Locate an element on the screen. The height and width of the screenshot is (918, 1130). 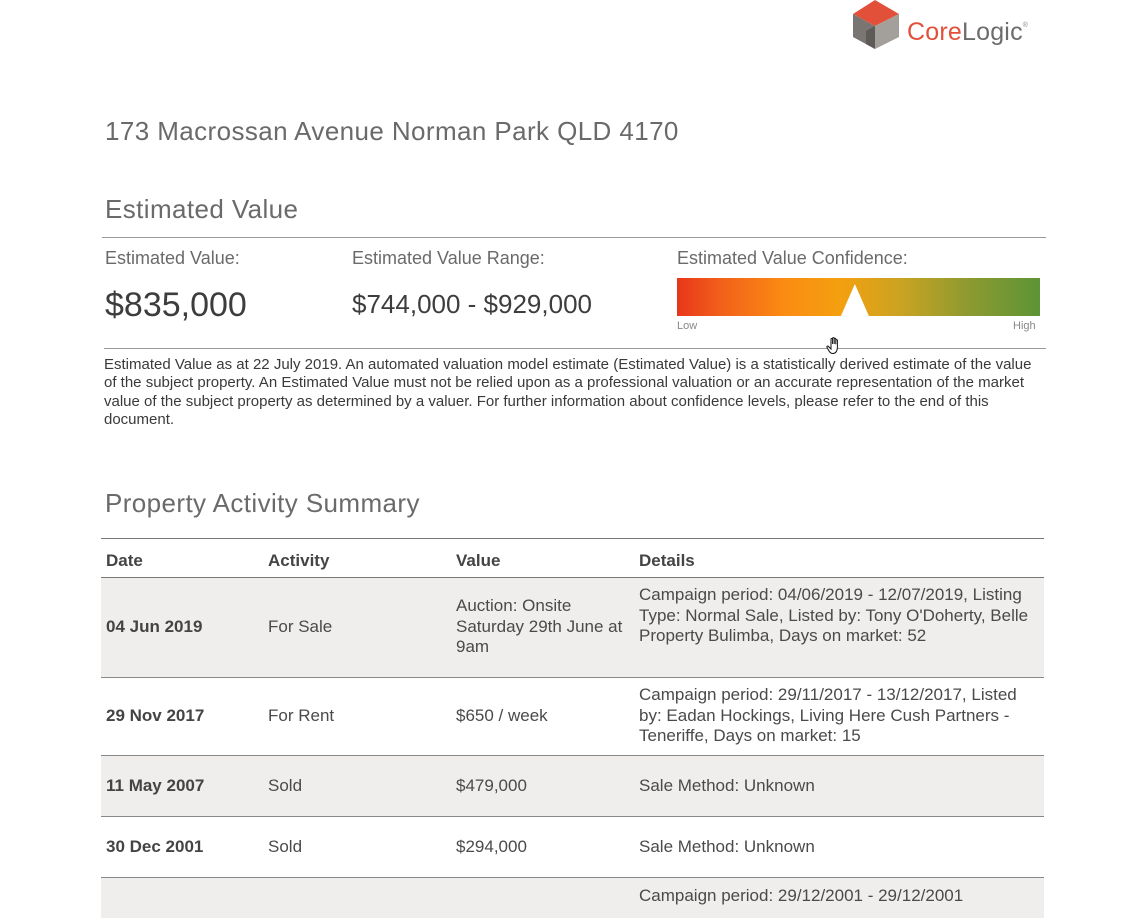
row-value: $294,000 is located at coordinates (491, 846).